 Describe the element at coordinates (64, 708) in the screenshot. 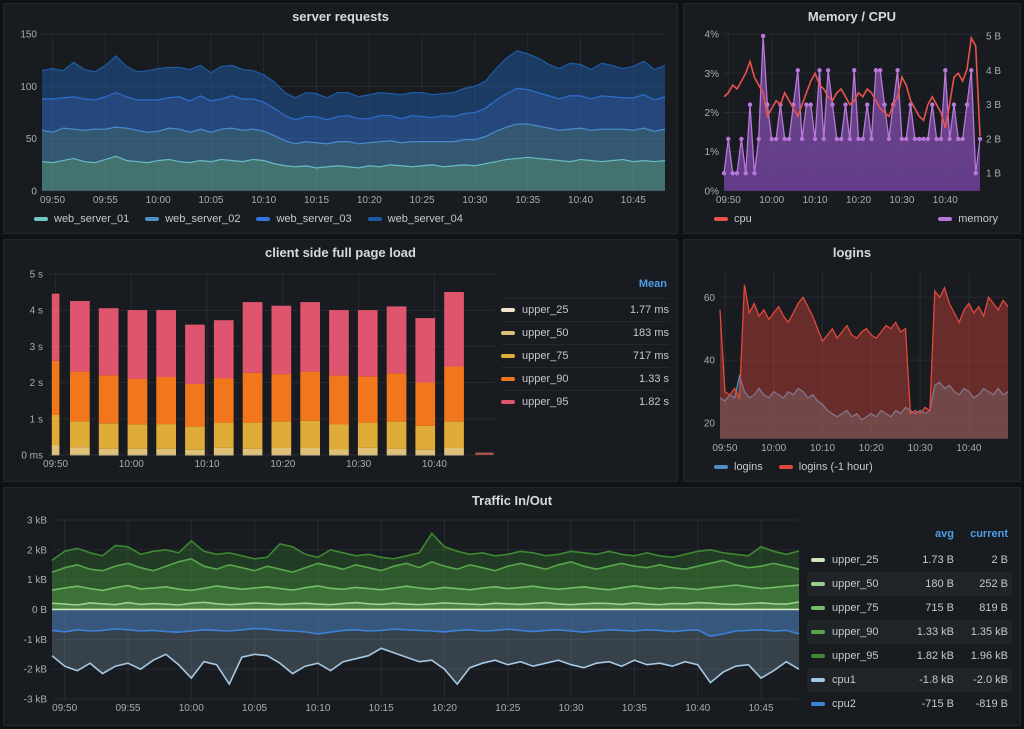

I see `svg-text: 09:50` at that location.